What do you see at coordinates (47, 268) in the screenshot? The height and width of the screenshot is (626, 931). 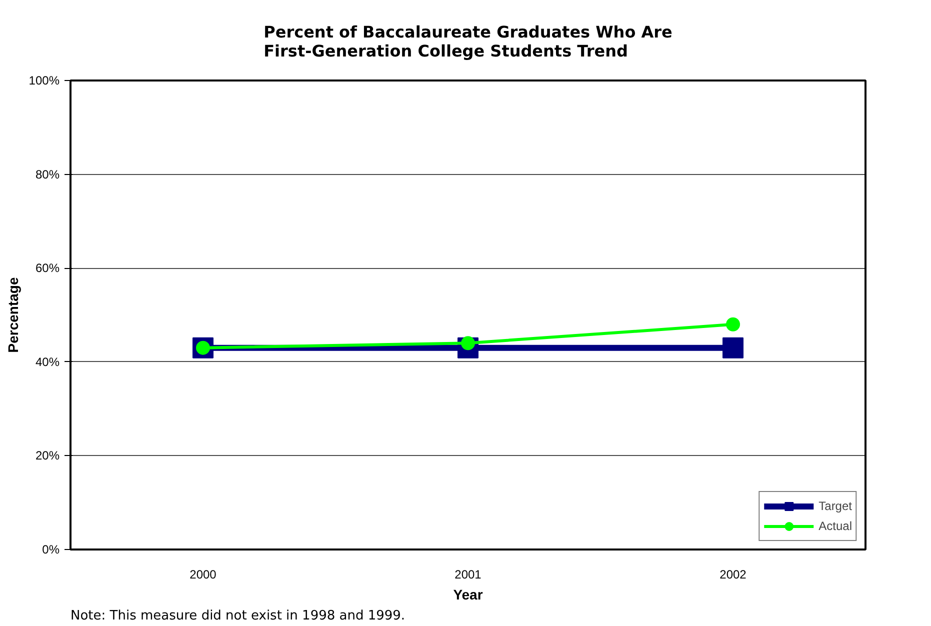 I see `y-tick-label: 60%` at bounding box center [47, 268].